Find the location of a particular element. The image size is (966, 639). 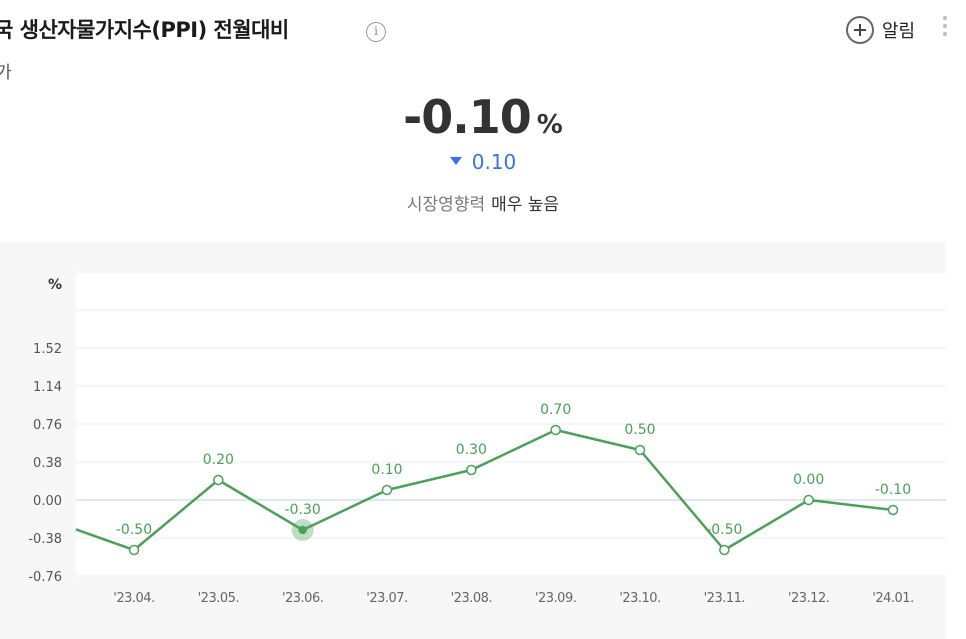

x-tick-label: '23.07. is located at coordinates (386, 598).